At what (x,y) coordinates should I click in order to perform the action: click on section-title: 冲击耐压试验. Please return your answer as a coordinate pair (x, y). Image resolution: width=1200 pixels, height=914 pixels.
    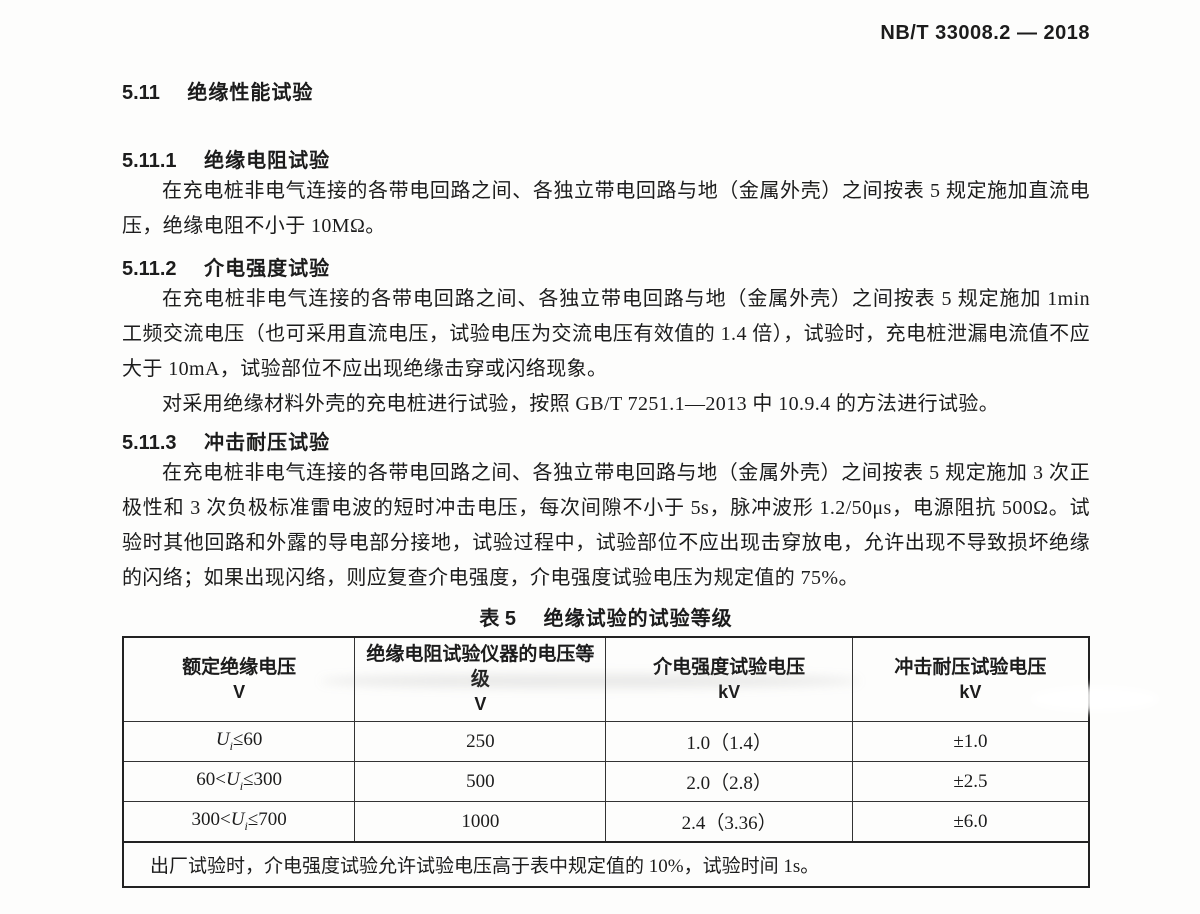
    Looking at the image, I should click on (267, 443).